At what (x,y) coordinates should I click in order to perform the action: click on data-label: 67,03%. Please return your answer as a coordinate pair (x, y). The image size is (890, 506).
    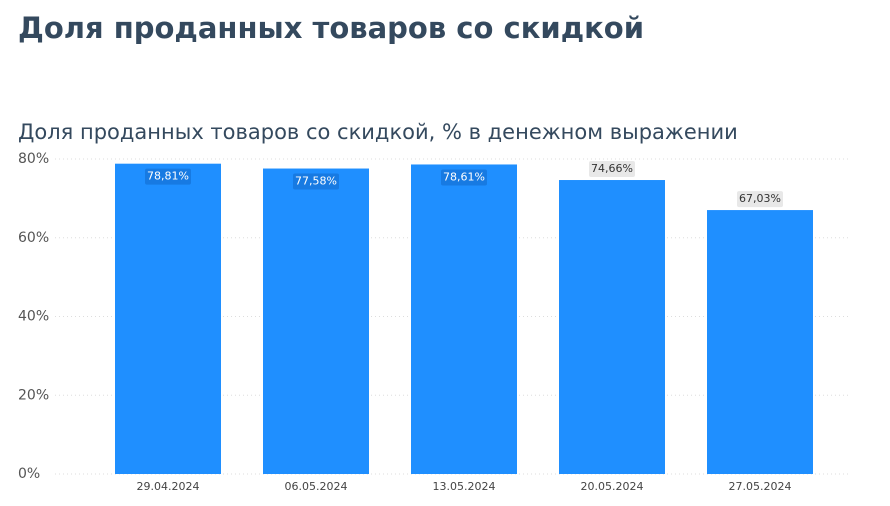
    Looking at the image, I should click on (760, 198).